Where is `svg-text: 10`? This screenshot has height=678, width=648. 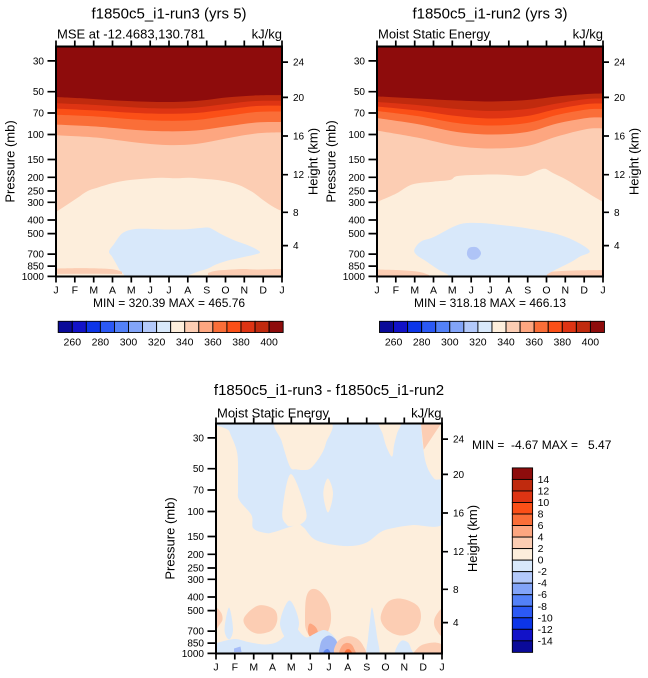
svg-text: 10 is located at coordinates (544, 503).